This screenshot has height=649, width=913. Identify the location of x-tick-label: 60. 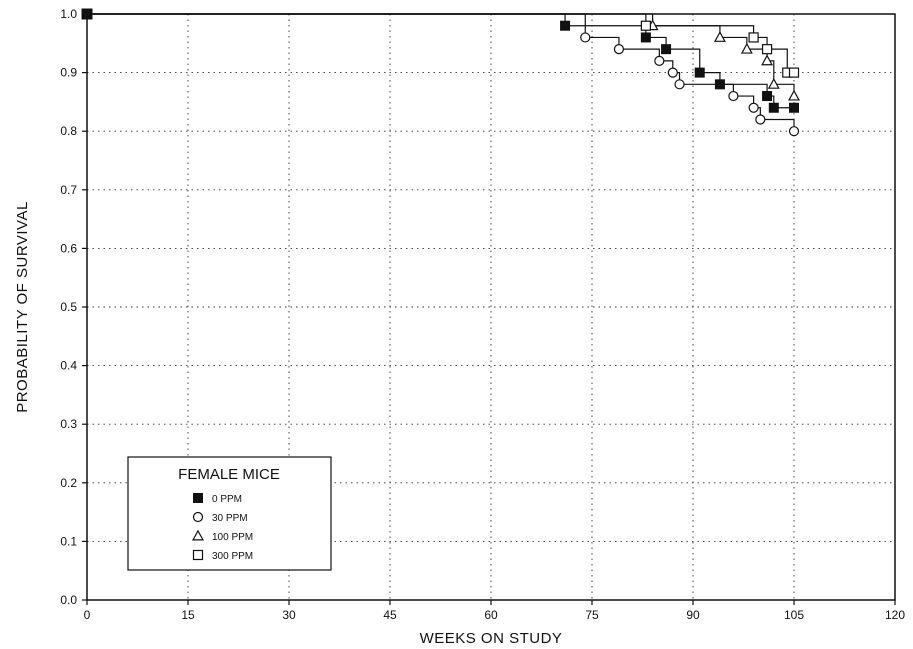
(491, 615).